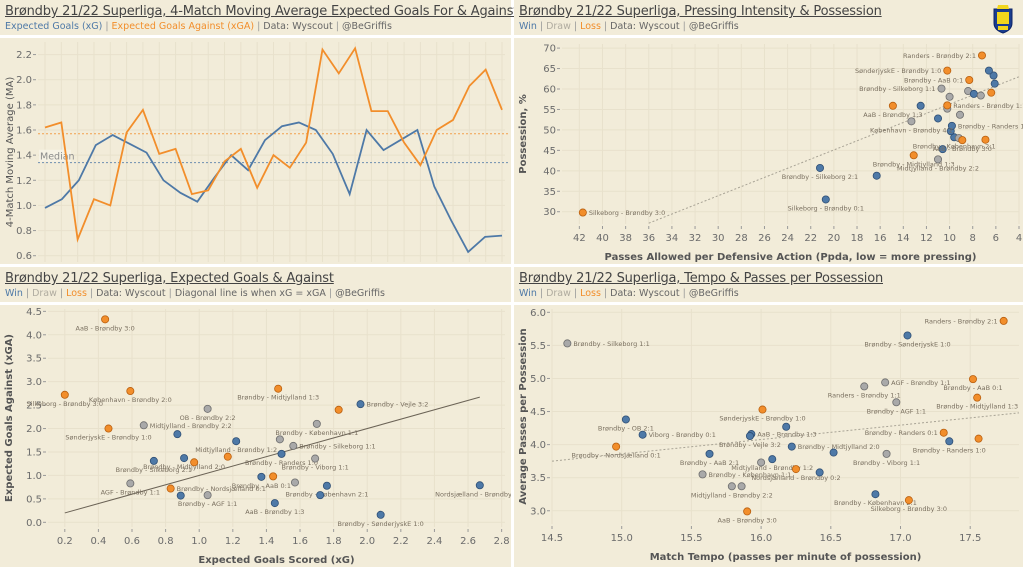 This screenshot has width=1023, height=567. What do you see at coordinates (901, 433) in the screenshot?
I see `data-label: Brøndby - Randers 0:1` at bounding box center [901, 433].